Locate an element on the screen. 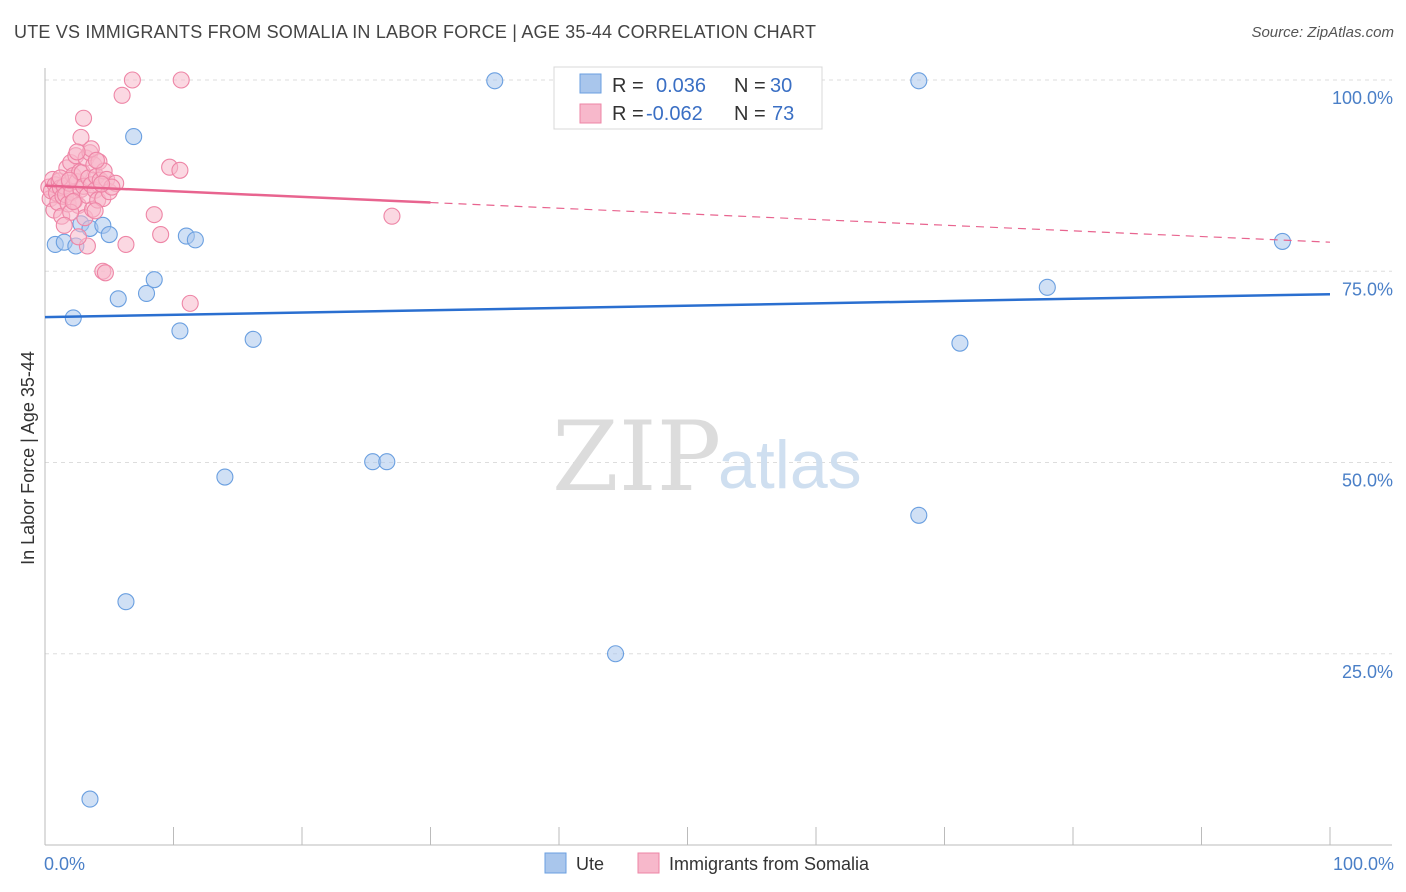 This screenshot has width=1406, height=892. legend-r-value-ute: 0.036 is located at coordinates (681, 86).